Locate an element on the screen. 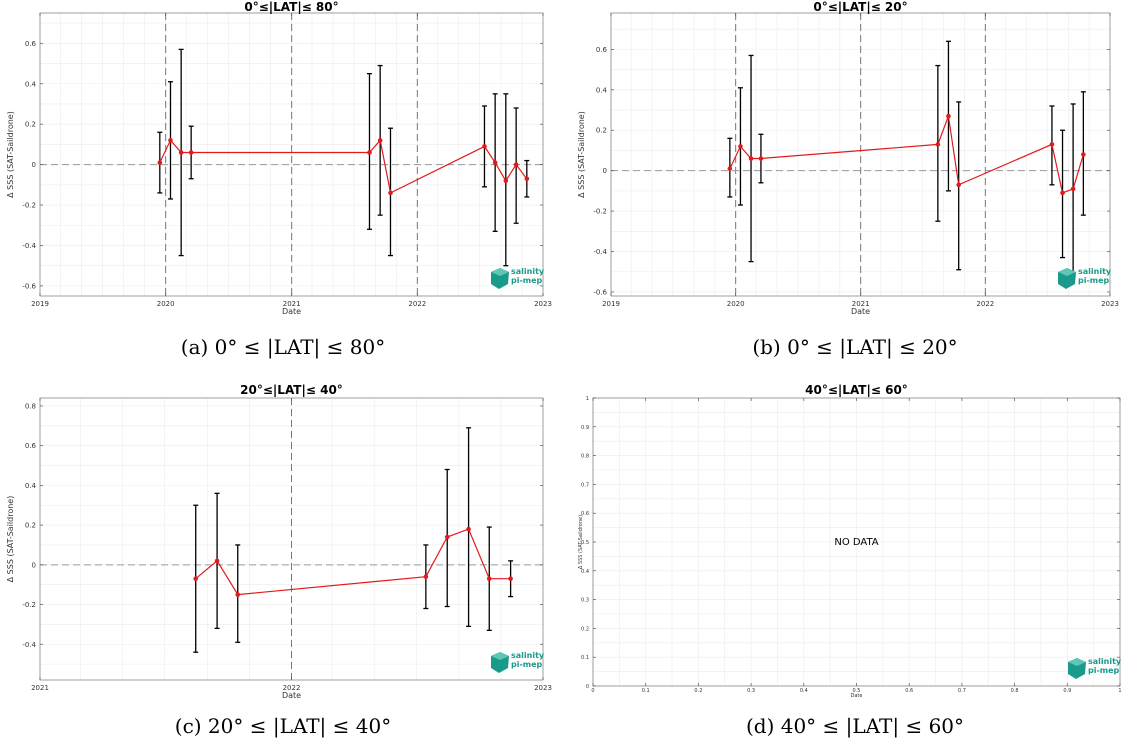 Image resolution: width=1126 pixels, height=749 pixels. x-tick-label: 0.7 is located at coordinates (962, 691).